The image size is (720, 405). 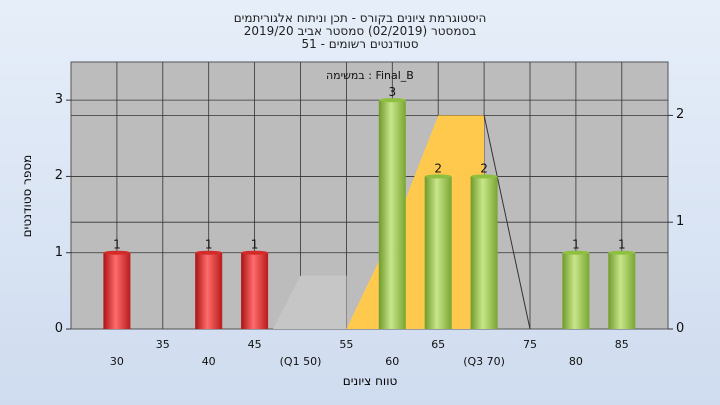 I want to click on y-tick-label: 0, so click(x=58, y=328).